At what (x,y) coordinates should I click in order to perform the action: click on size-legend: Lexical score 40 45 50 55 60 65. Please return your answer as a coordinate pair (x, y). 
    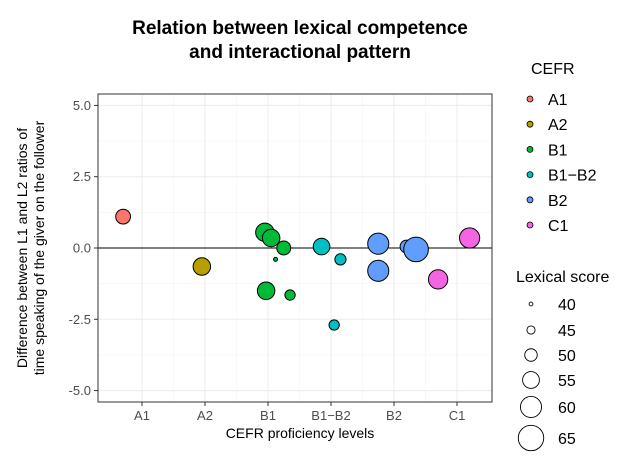
    Looking at the image, I should click on (562, 360).